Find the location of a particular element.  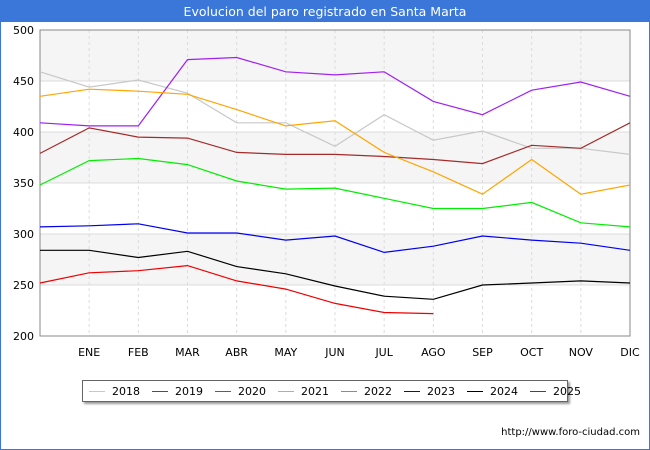

legend-item-2020: 2020 is located at coordinates (240, 391).